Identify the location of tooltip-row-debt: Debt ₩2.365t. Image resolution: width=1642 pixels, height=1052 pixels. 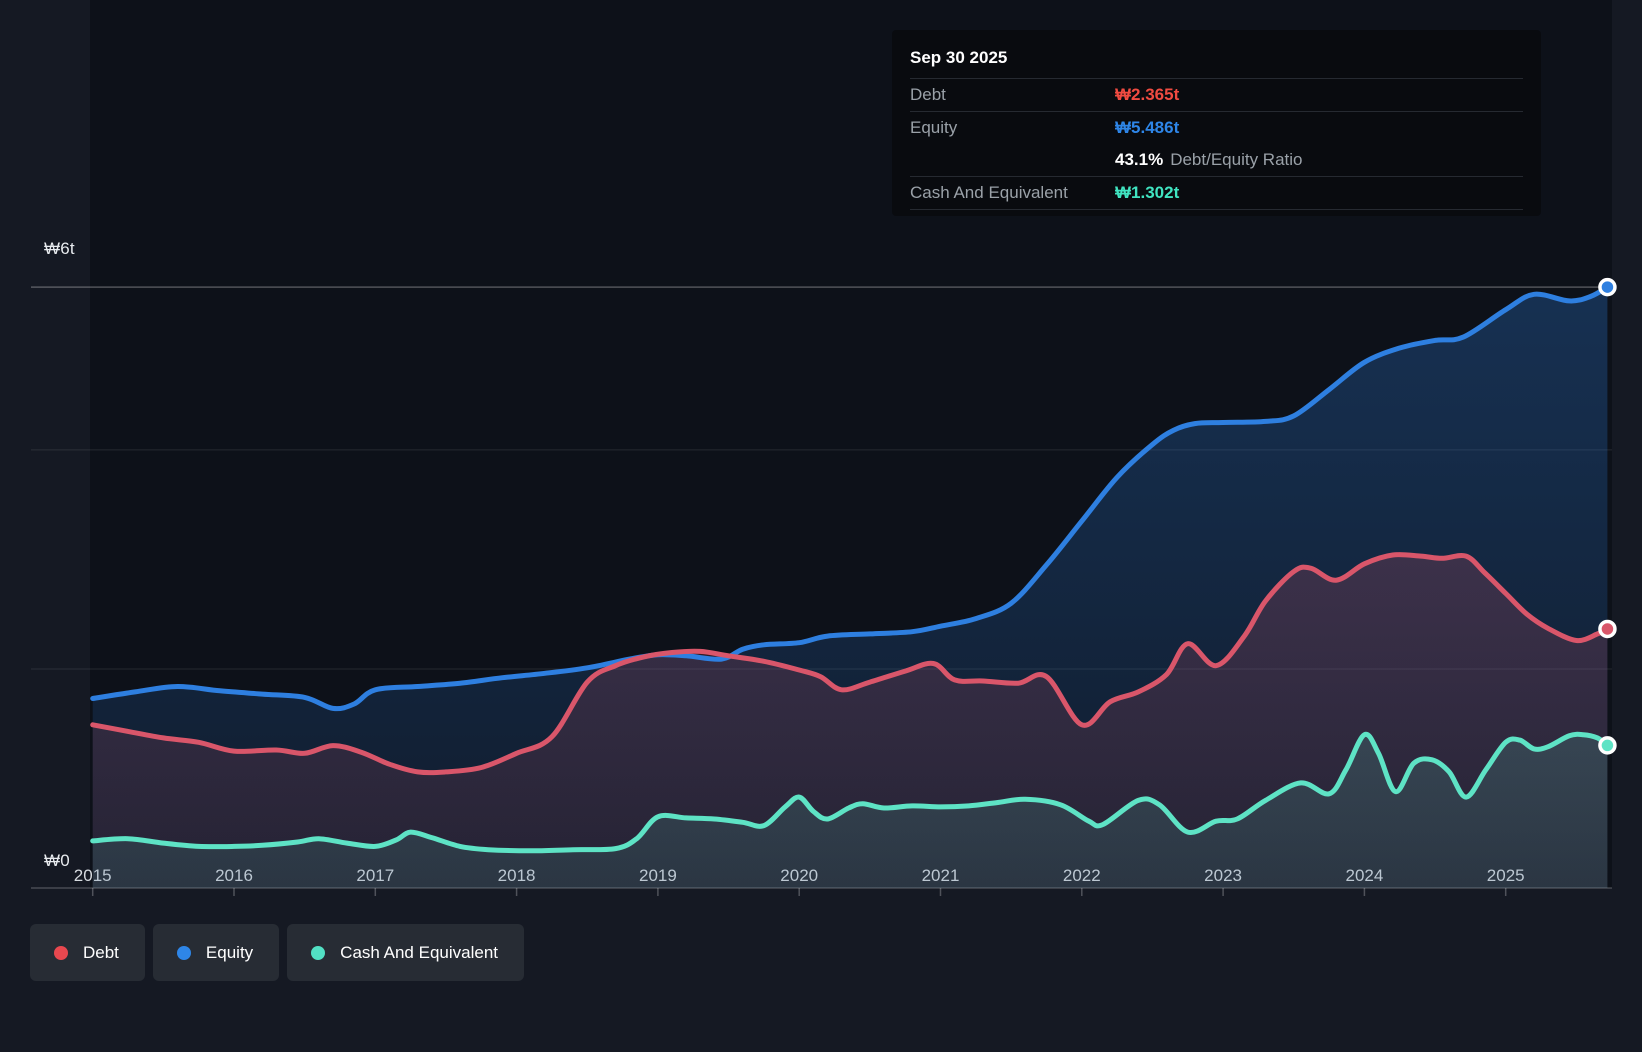
(1216, 95).